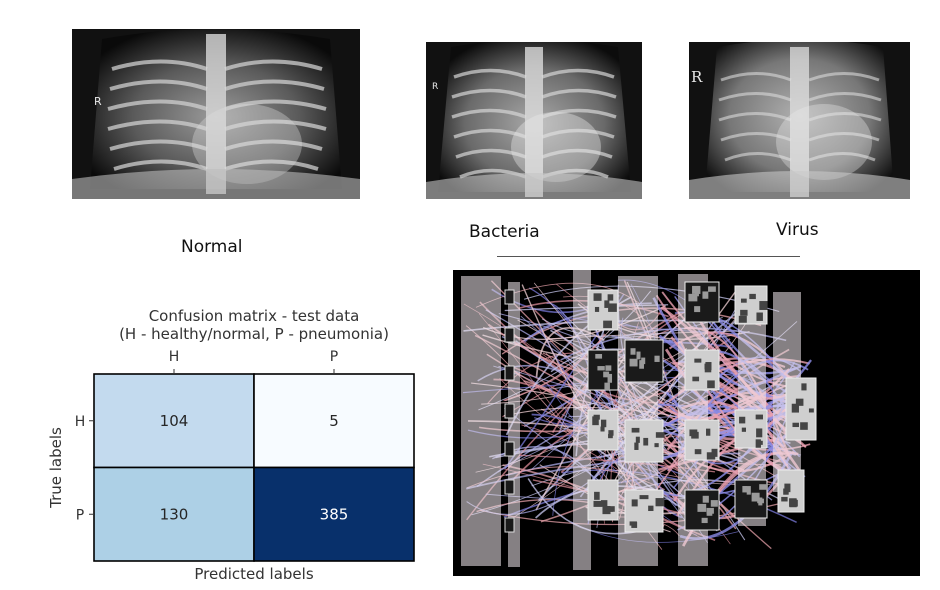  Describe the element at coordinates (504, 232) in the screenshot. I see `caption-bacteria: Bacteria` at that location.